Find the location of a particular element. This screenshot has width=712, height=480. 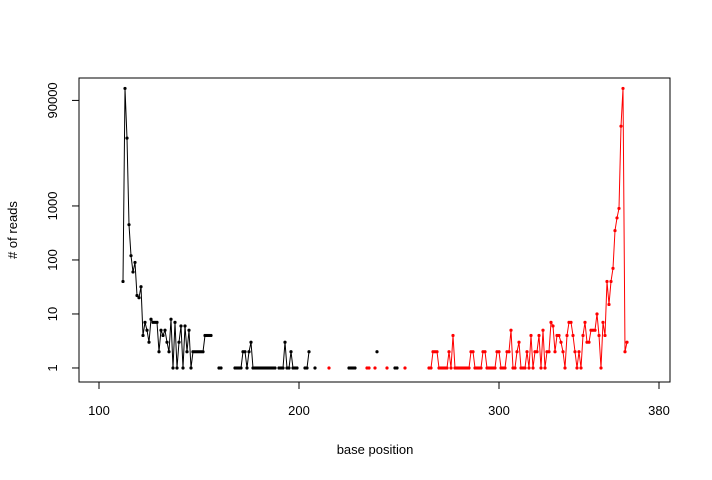

y-tick-label: 100 is located at coordinates (52, 260).